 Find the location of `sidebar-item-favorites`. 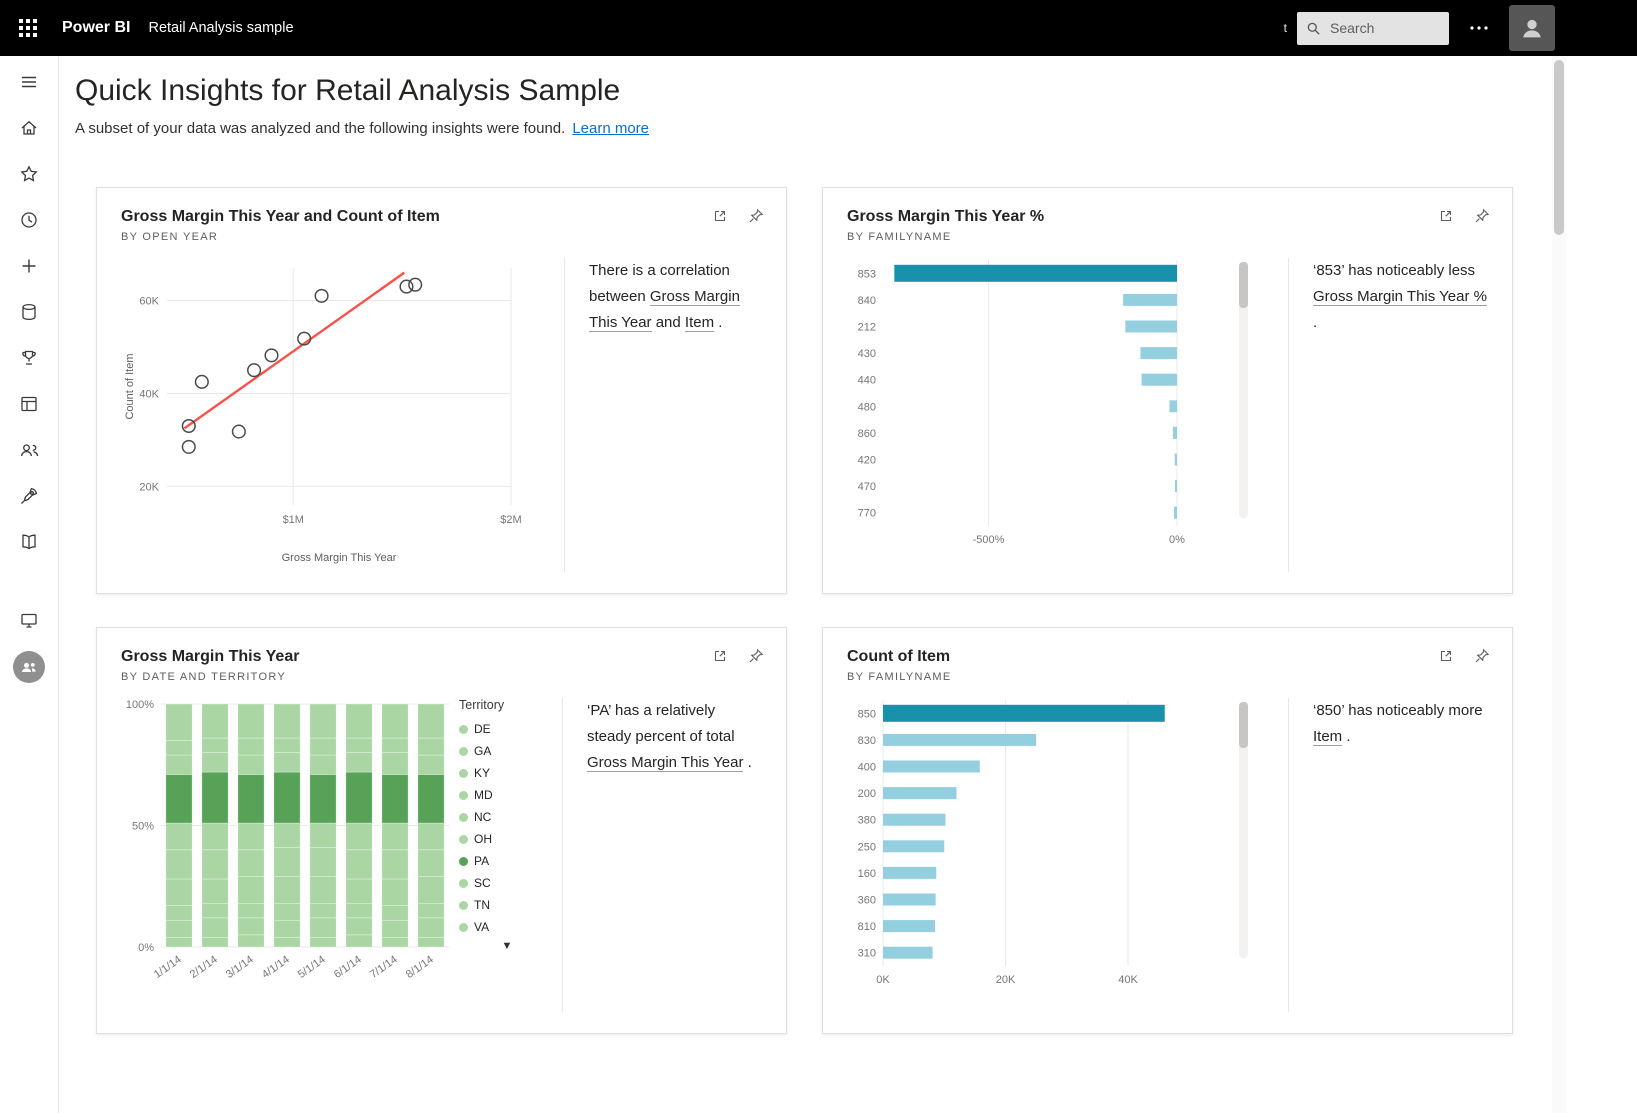

sidebar-item-favorites is located at coordinates (29, 175).